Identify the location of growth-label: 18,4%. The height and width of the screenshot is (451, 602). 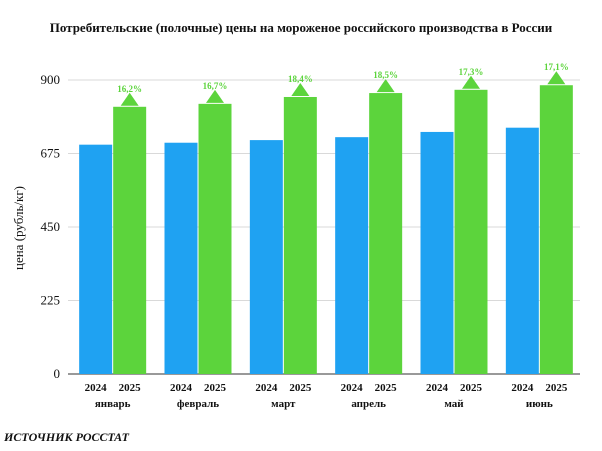
(300, 79).